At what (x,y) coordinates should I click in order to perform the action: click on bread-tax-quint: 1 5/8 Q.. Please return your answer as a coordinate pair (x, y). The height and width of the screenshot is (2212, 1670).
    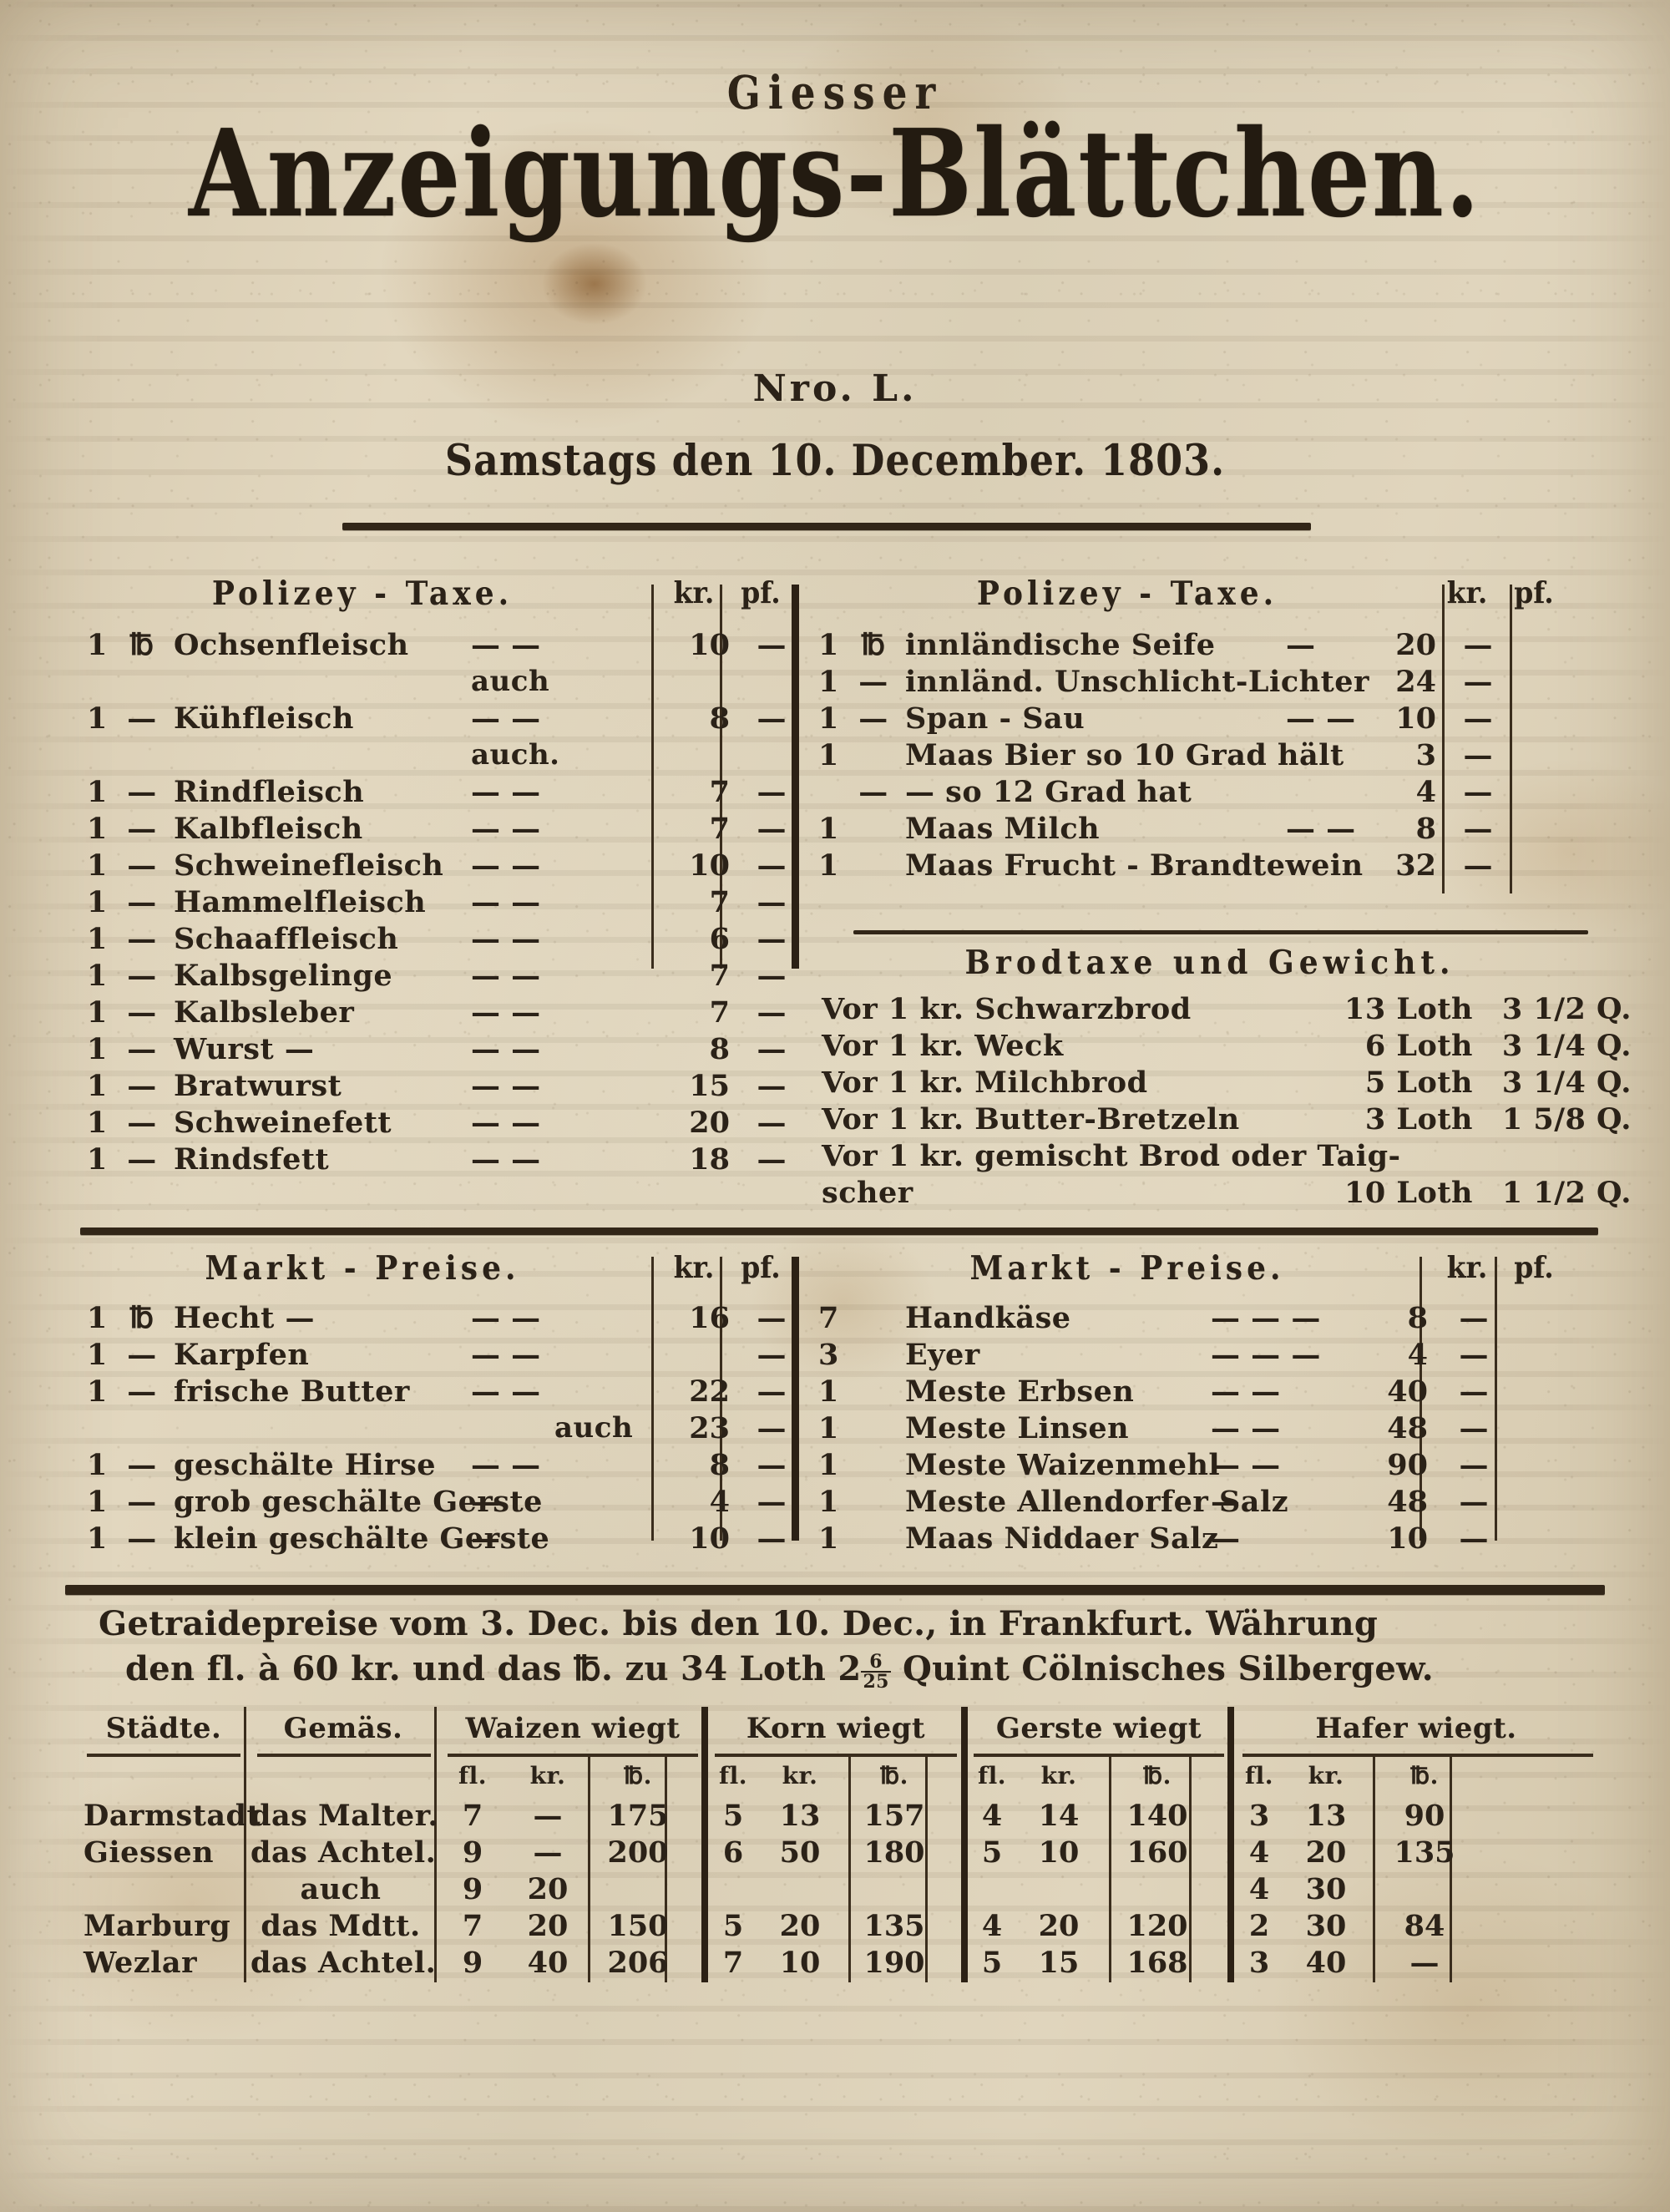
    Looking at the image, I should click on (1566, 1119).